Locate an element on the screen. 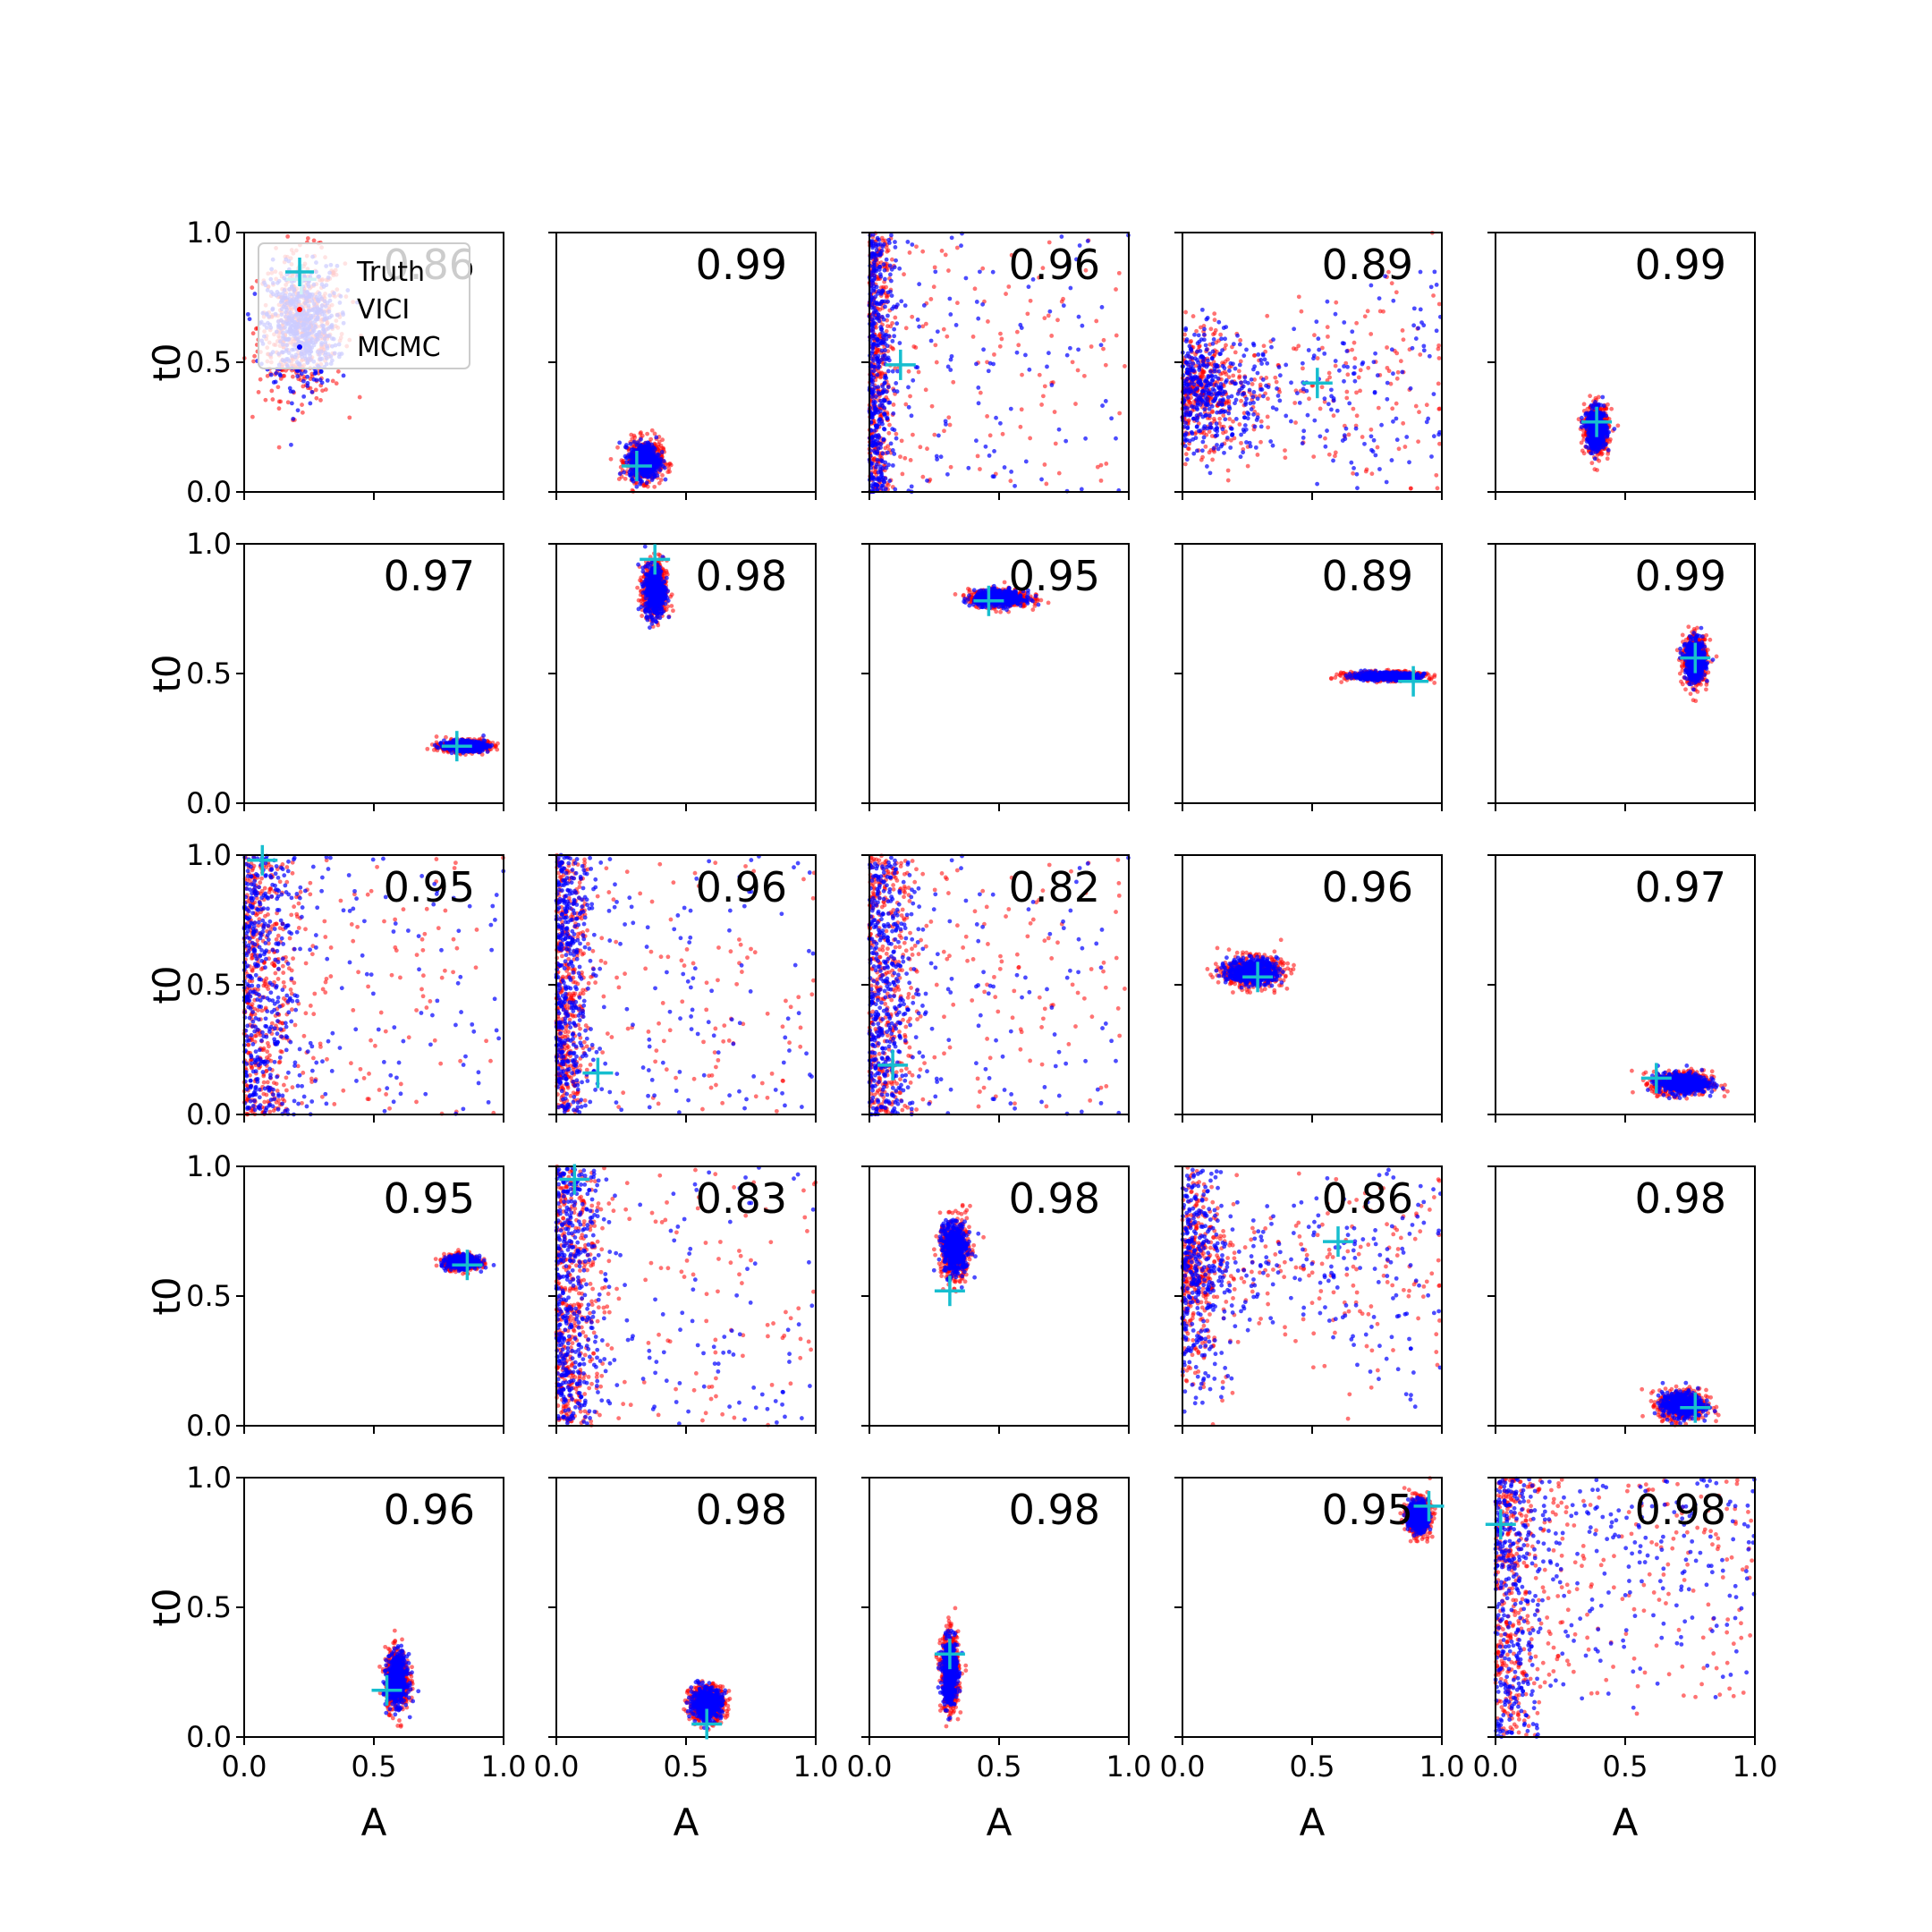 The height and width of the screenshot is (1932, 1932). y-tick-label: 1.0 is located at coordinates (209, 233).